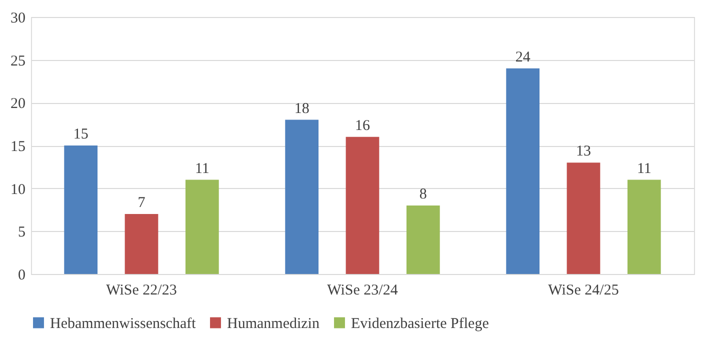  What do you see at coordinates (302, 108) in the screenshot?
I see `data-label: 18` at bounding box center [302, 108].